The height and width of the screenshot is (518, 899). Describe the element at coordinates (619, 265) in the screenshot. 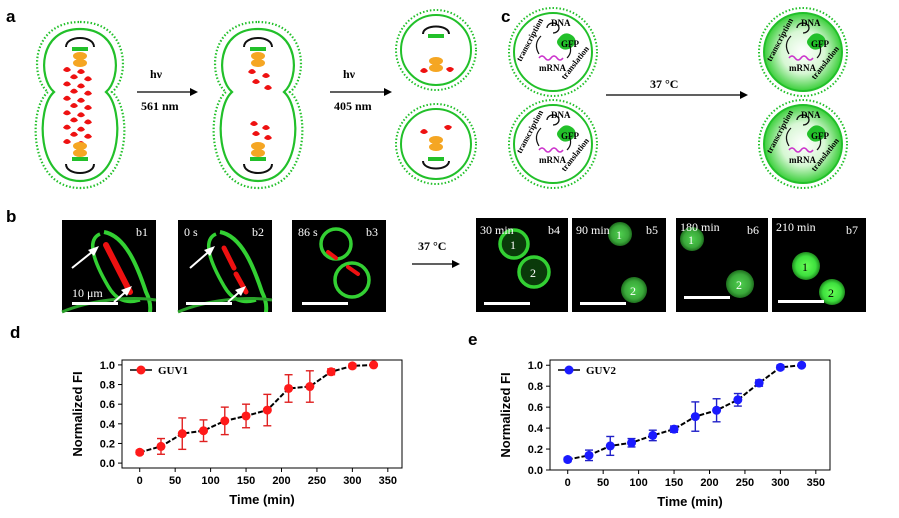

I see `tile-b5: 1 2 90 min b5` at that location.